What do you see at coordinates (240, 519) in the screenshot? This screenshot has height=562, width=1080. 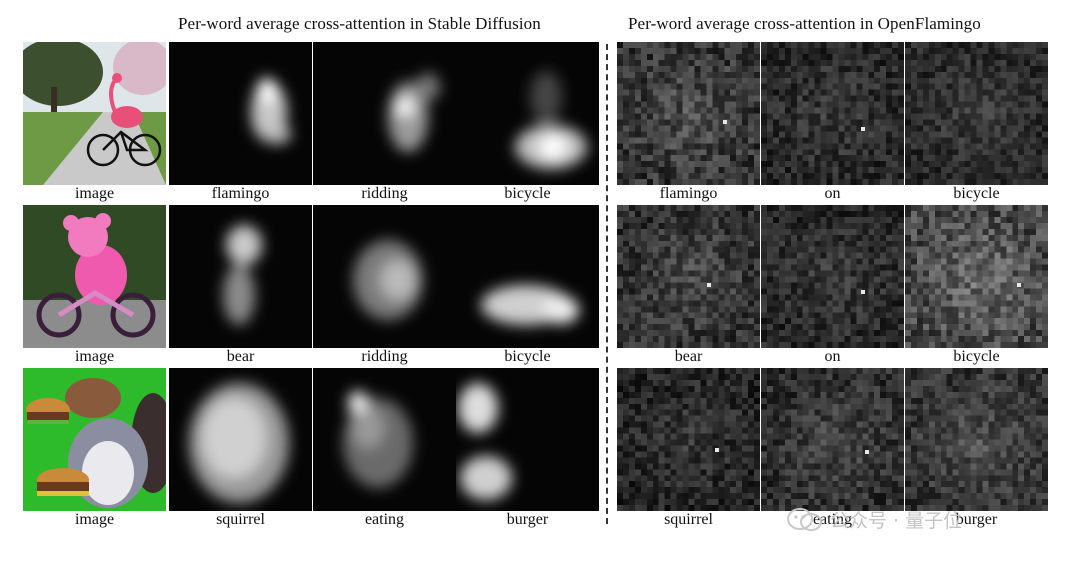 I see `sd-word-caption: squirrel` at bounding box center [240, 519].